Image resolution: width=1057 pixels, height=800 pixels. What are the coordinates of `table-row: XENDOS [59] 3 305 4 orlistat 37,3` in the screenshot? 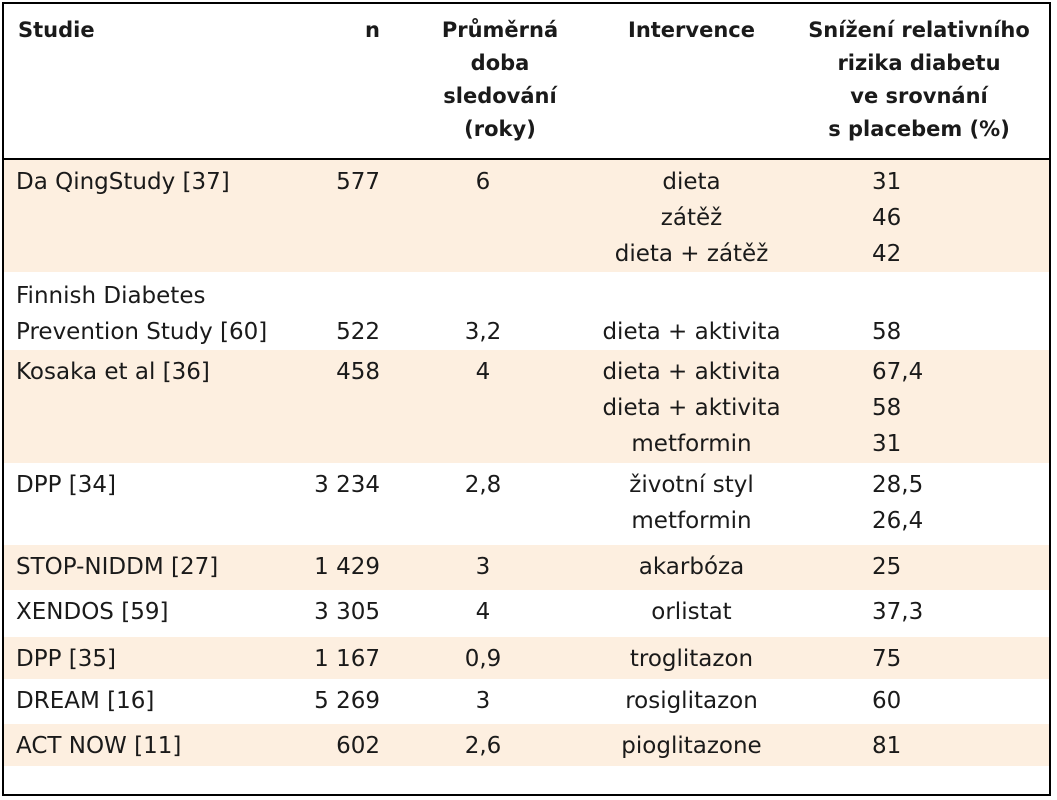 It's located at (526, 613).